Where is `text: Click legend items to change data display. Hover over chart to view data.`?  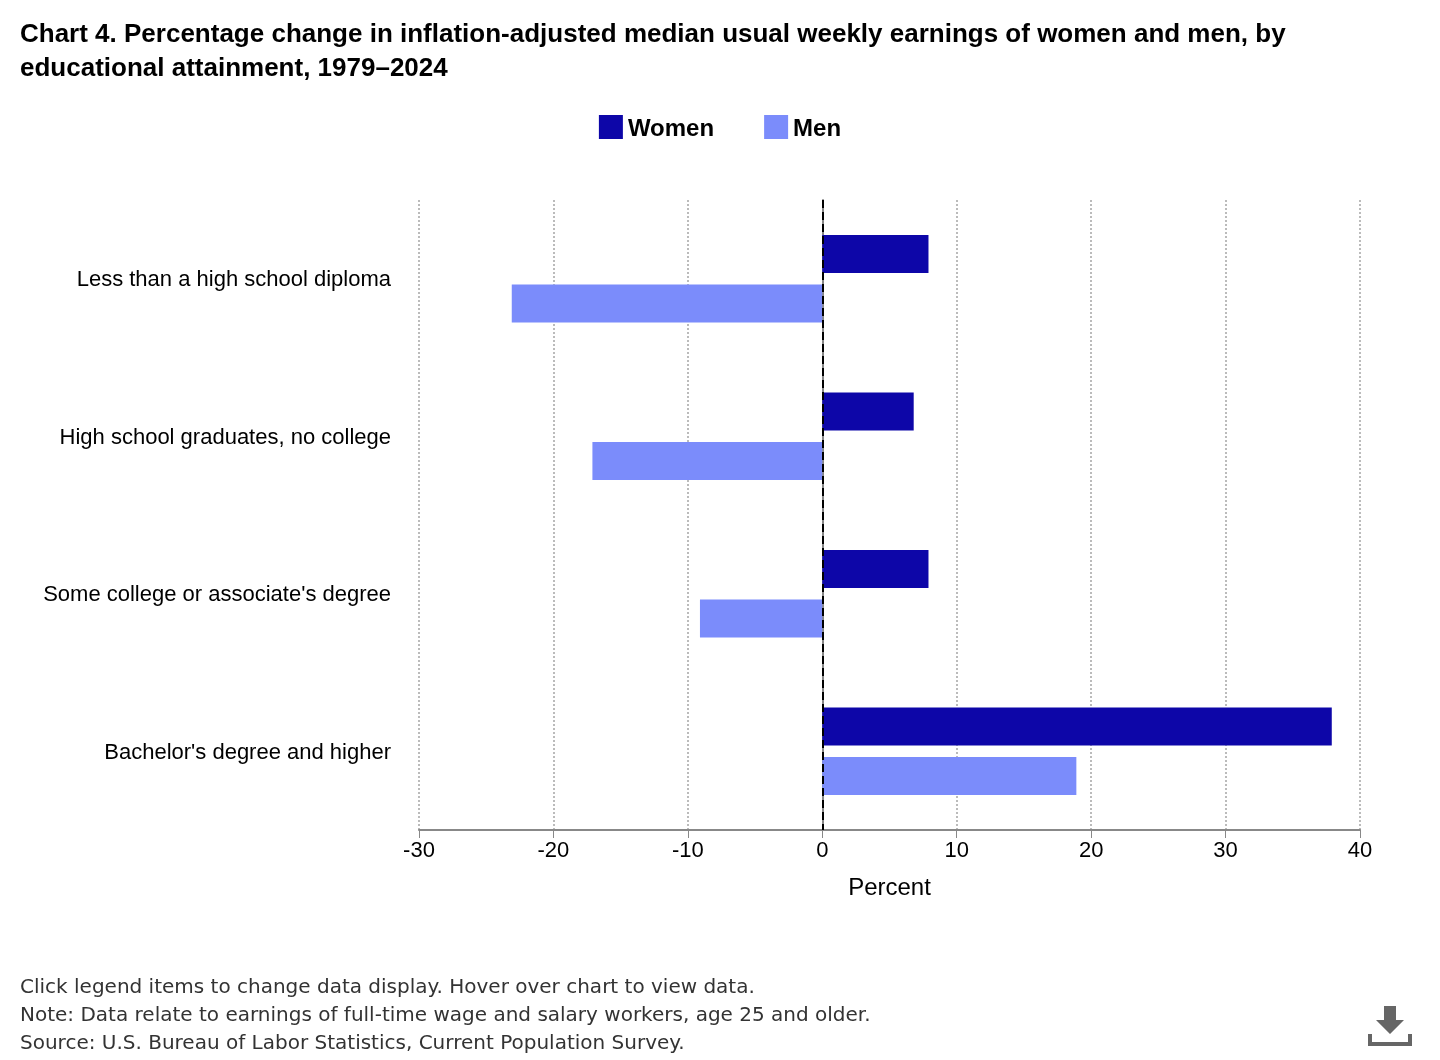
text: Click legend items to change data display. Hover over chart to view data. is located at coordinates (388, 986).